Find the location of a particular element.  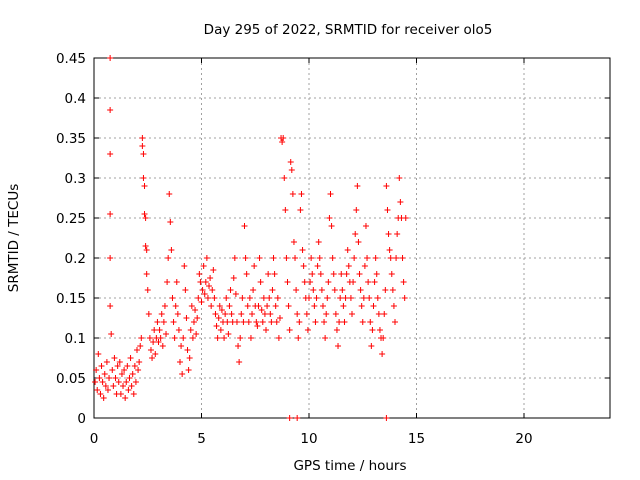

x-tick-label: 10 is located at coordinates (308, 439).